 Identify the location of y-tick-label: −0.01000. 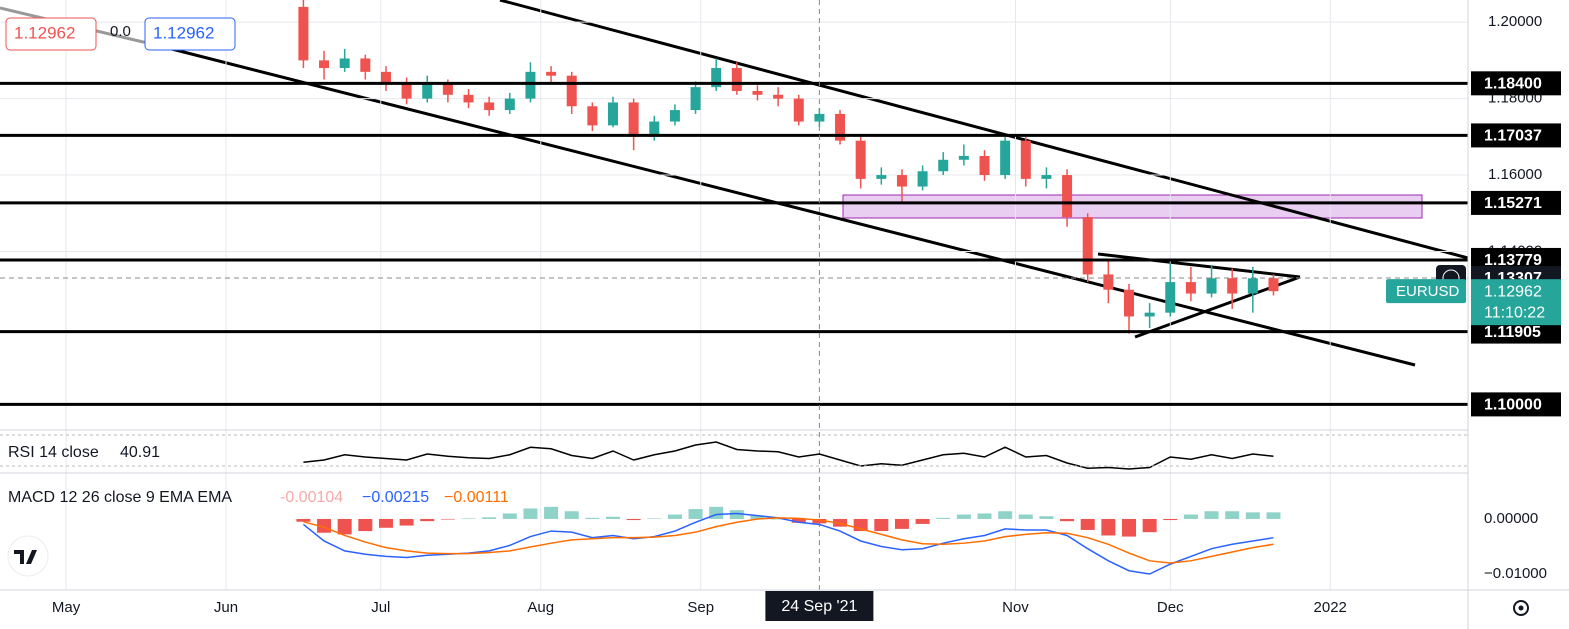
(1515, 573).